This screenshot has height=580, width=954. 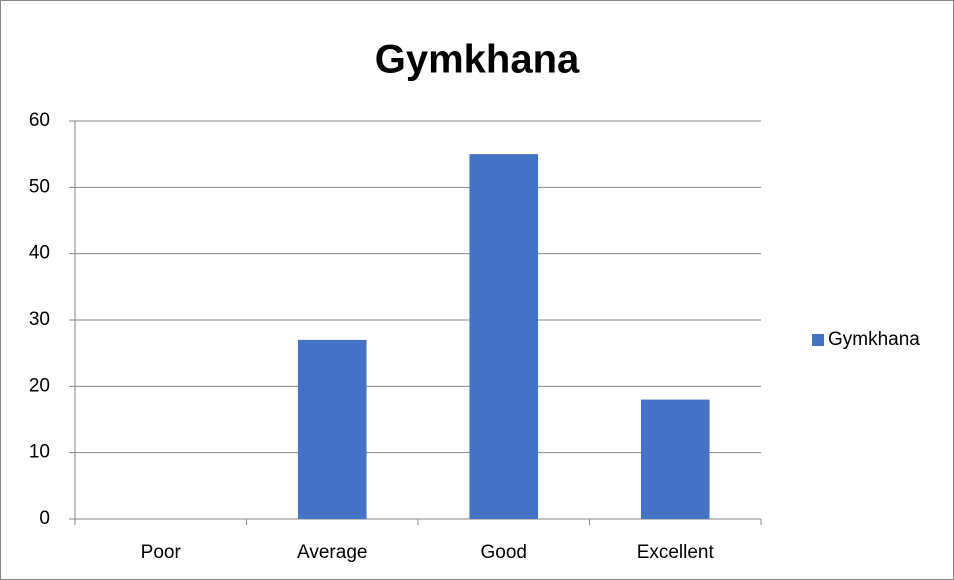 I want to click on x-tick-label: Average, so click(x=332, y=552).